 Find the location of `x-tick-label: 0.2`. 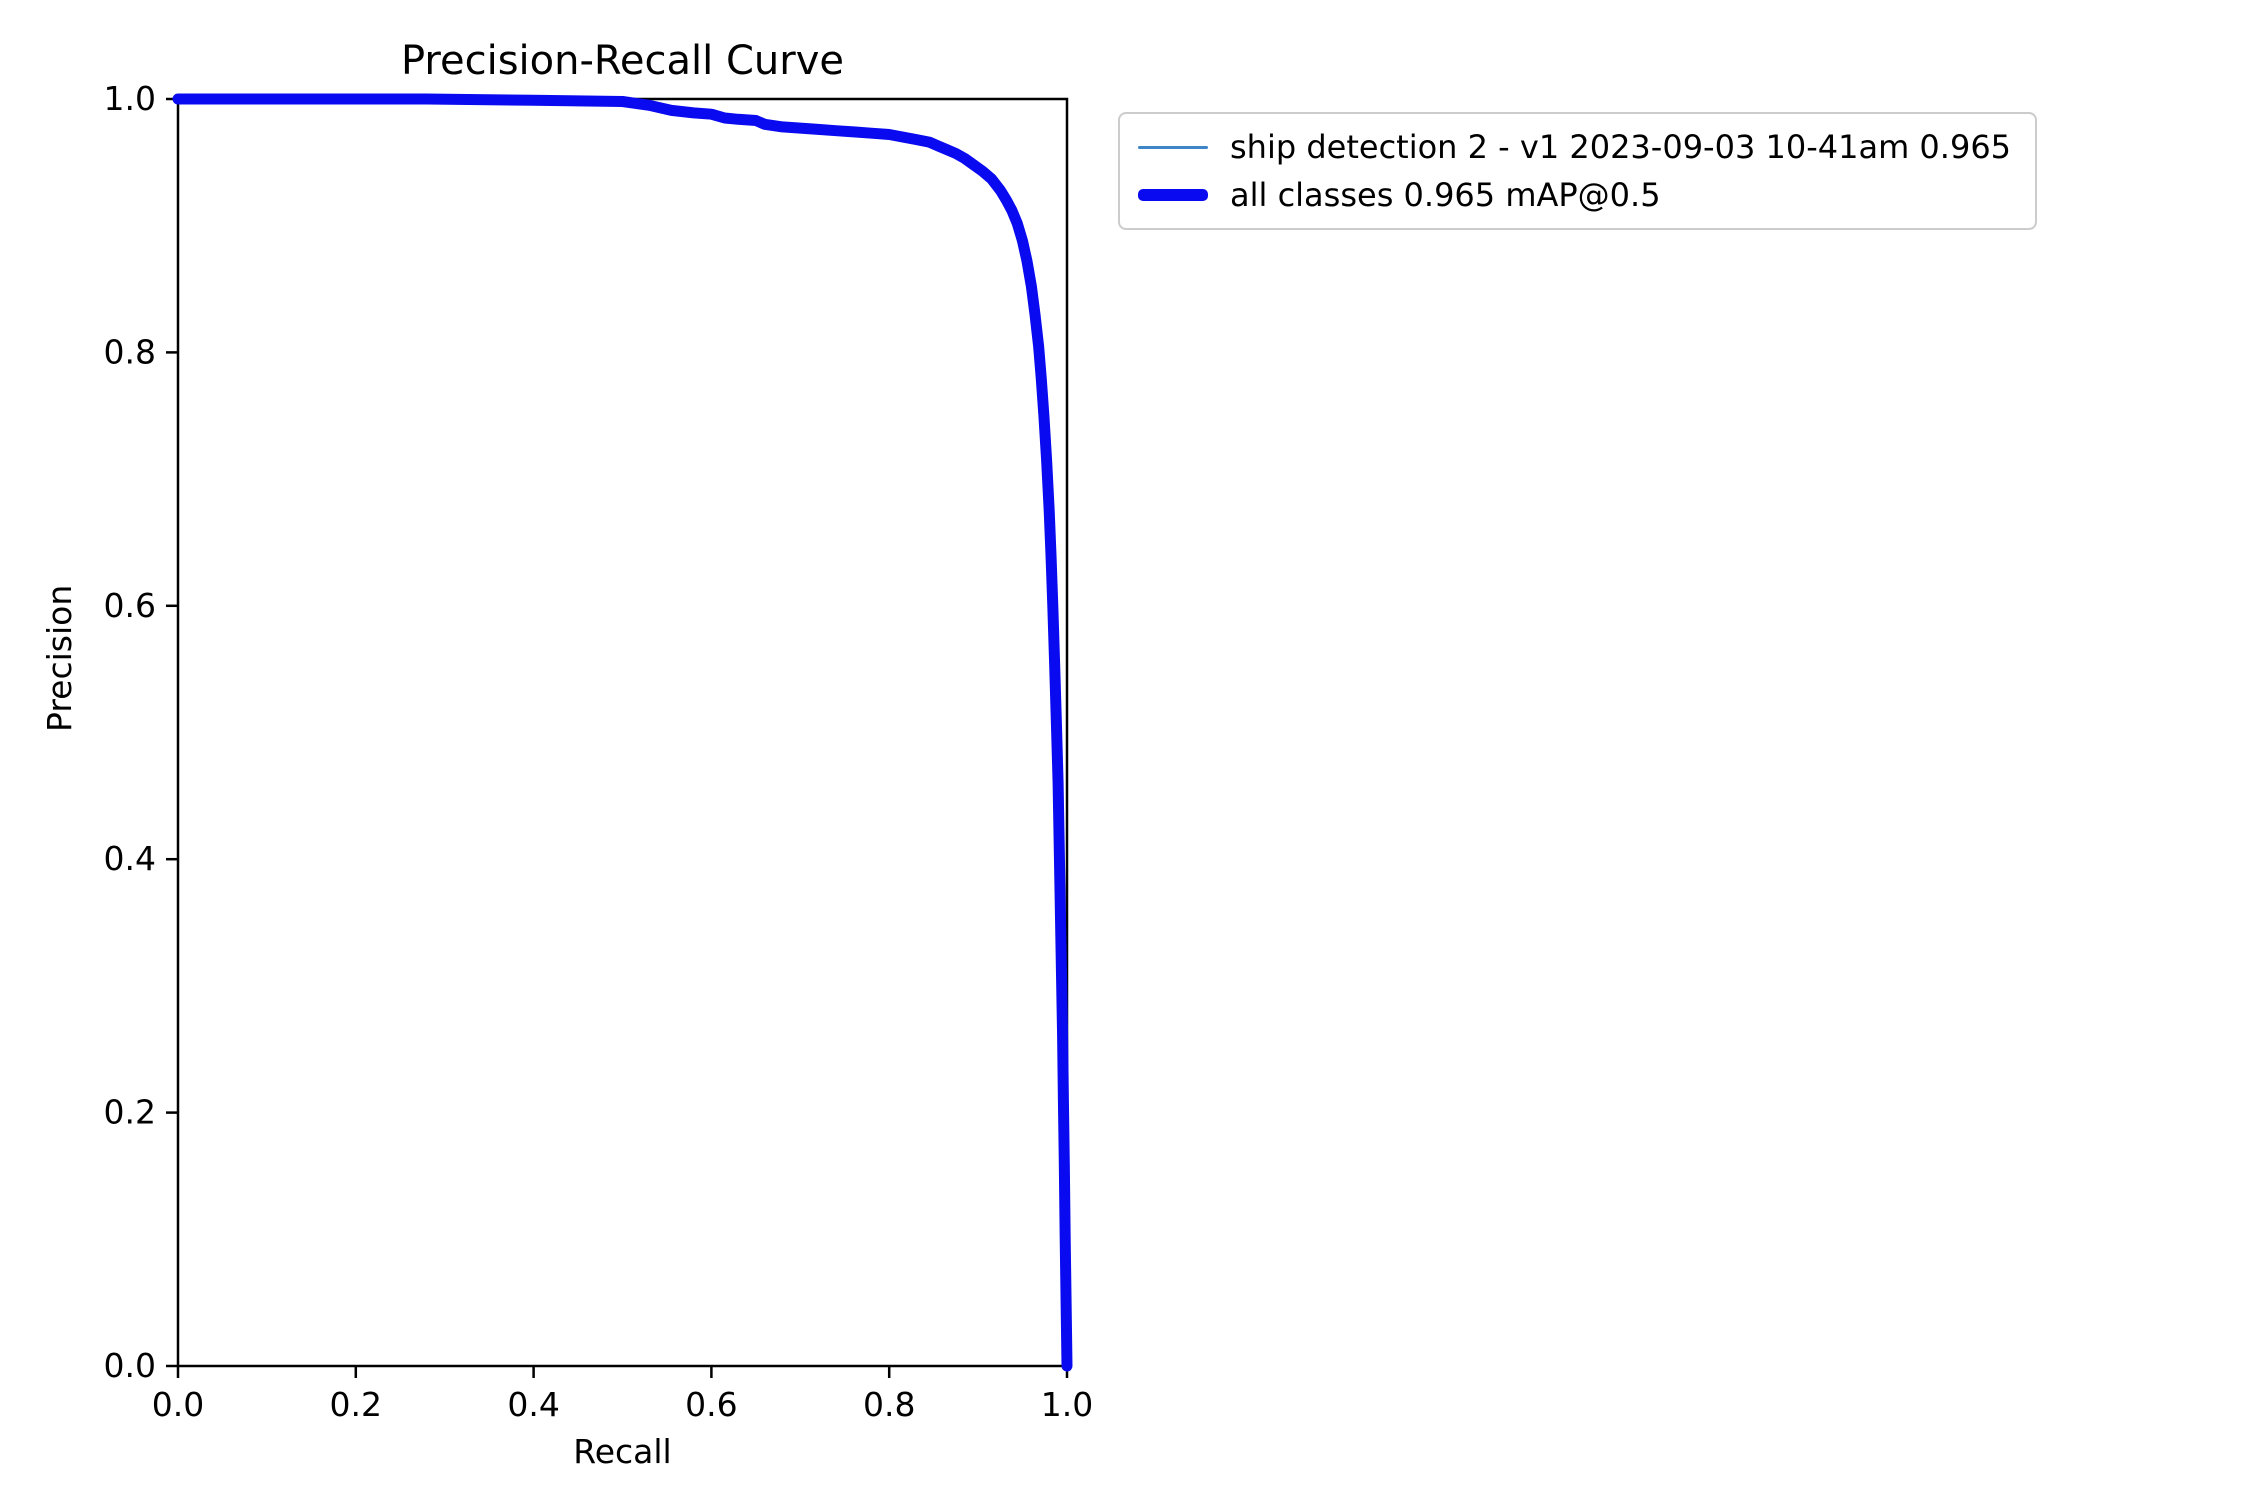

x-tick-label: 0.2 is located at coordinates (356, 1404).